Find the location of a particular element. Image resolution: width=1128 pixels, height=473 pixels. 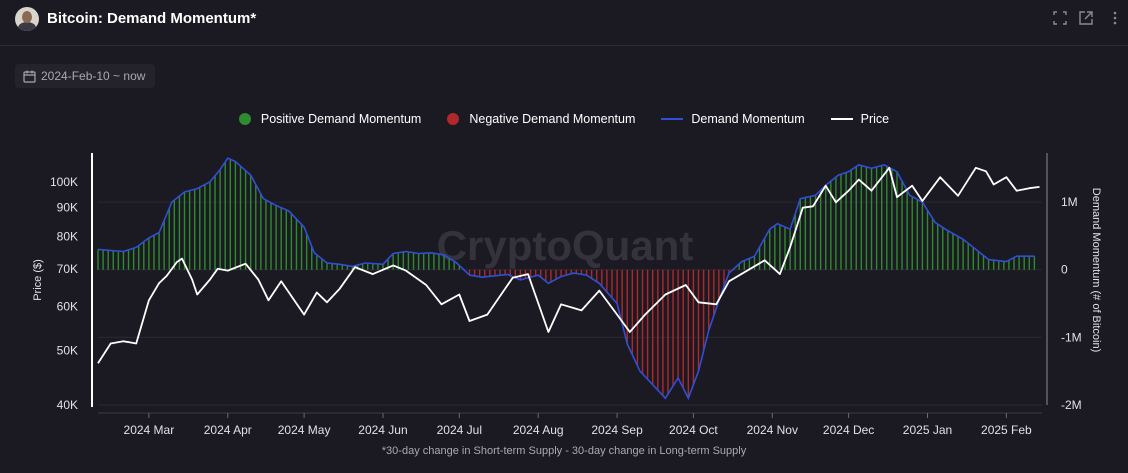

x-tick-label: 2024 Mar is located at coordinates (149, 430).